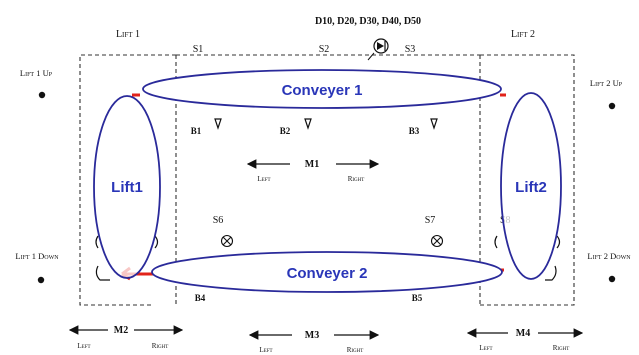  What do you see at coordinates (83, 346) in the screenshot?
I see `m2-left-label: Left` at bounding box center [83, 346].